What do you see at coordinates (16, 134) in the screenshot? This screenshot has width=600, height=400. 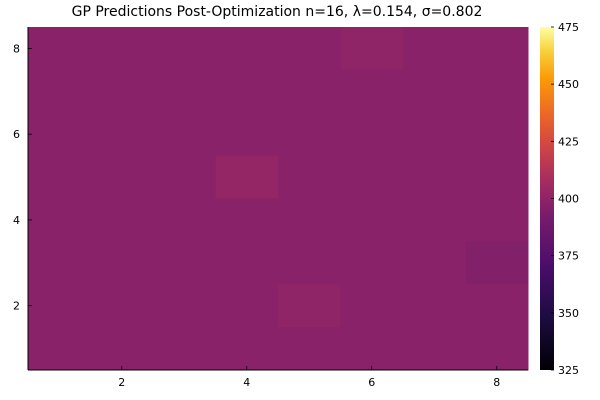 I see `y-tick-label: 6` at bounding box center [16, 134].